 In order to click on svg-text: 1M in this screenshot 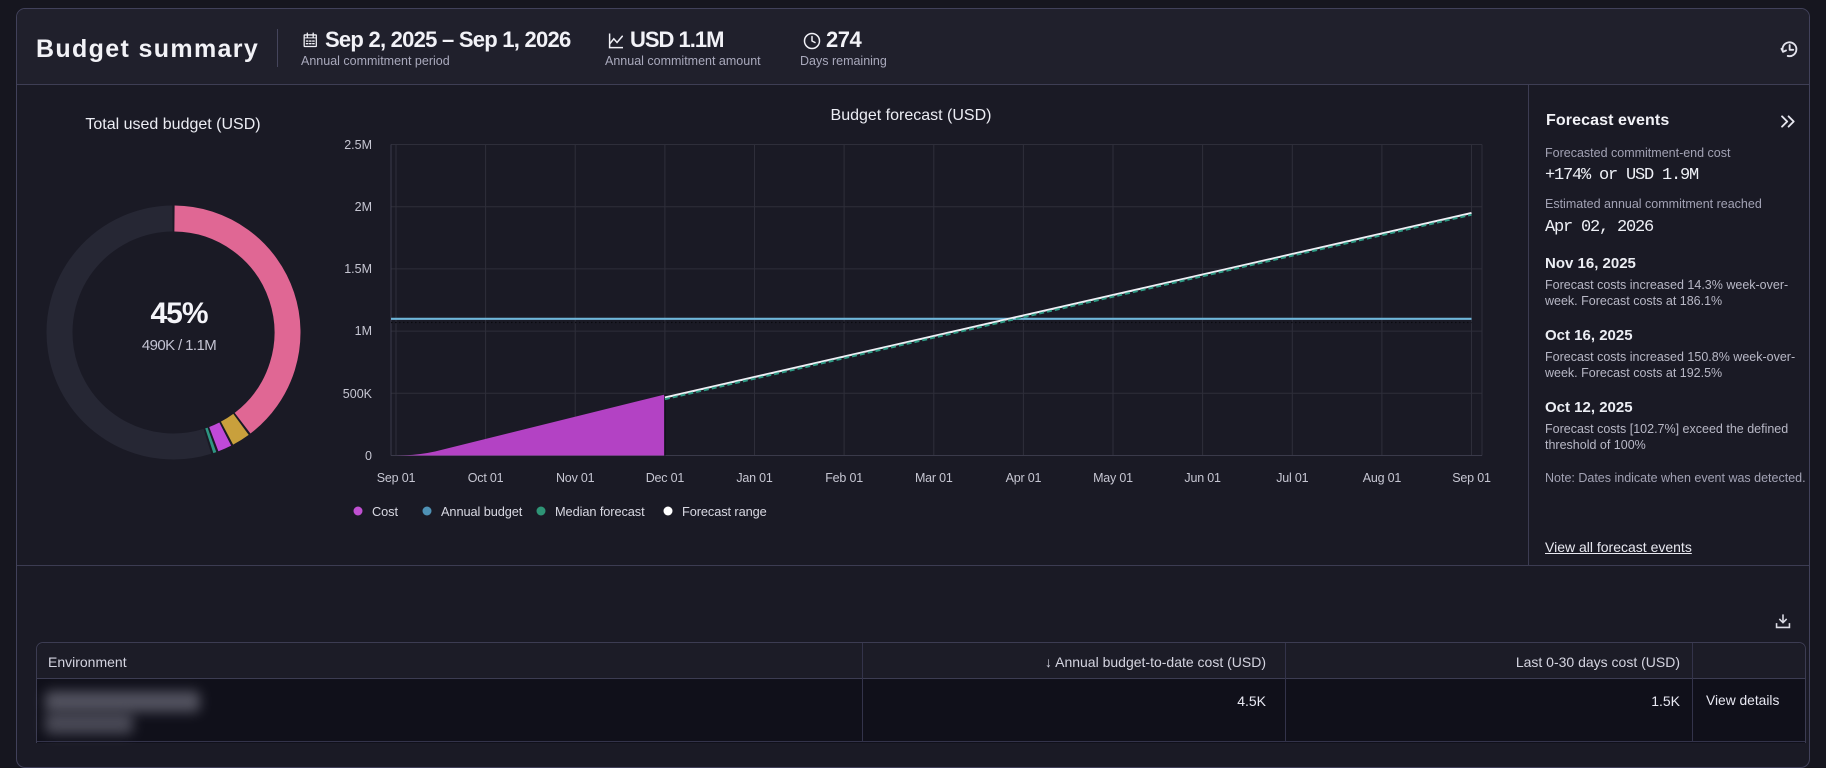, I will do `click(363, 331)`.